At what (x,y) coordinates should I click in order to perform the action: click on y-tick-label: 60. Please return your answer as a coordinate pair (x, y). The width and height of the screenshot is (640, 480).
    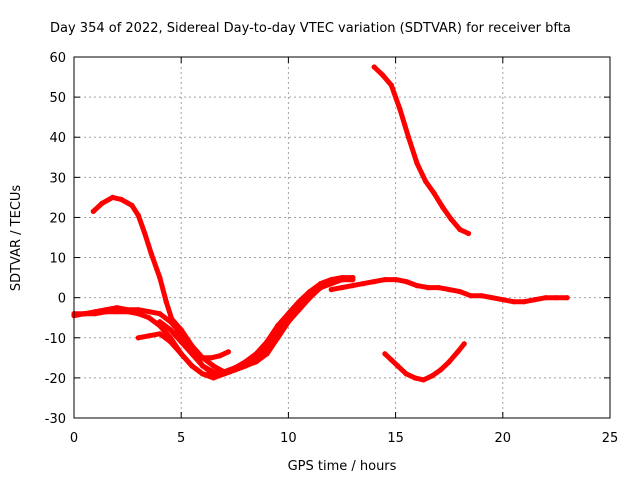
    Looking at the image, I should click on (57, 58).